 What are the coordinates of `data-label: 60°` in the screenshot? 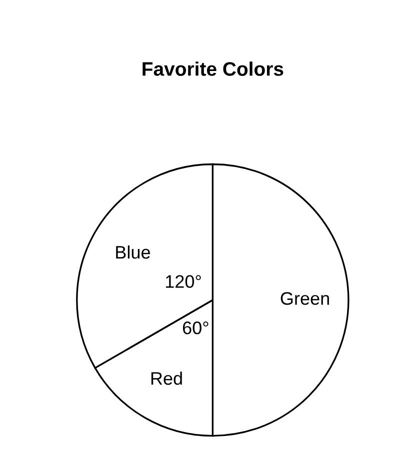 It's located at (195, 327).